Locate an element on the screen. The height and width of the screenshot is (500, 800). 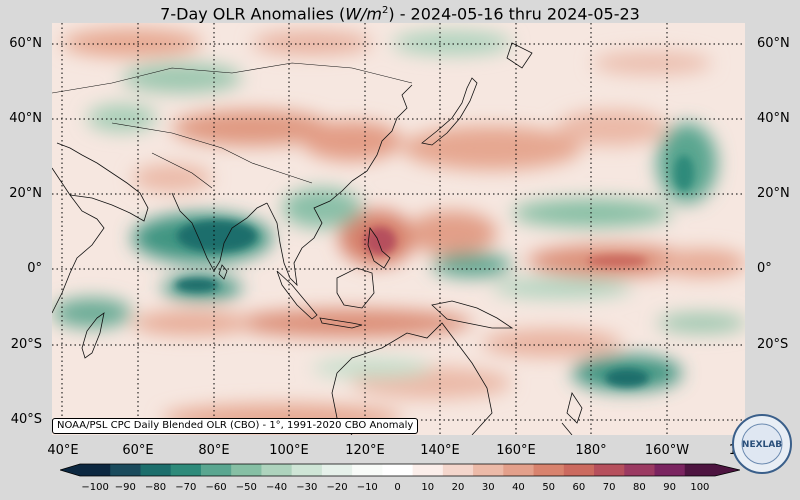
coastline-kamchatka is located at coordinates (519, 55).